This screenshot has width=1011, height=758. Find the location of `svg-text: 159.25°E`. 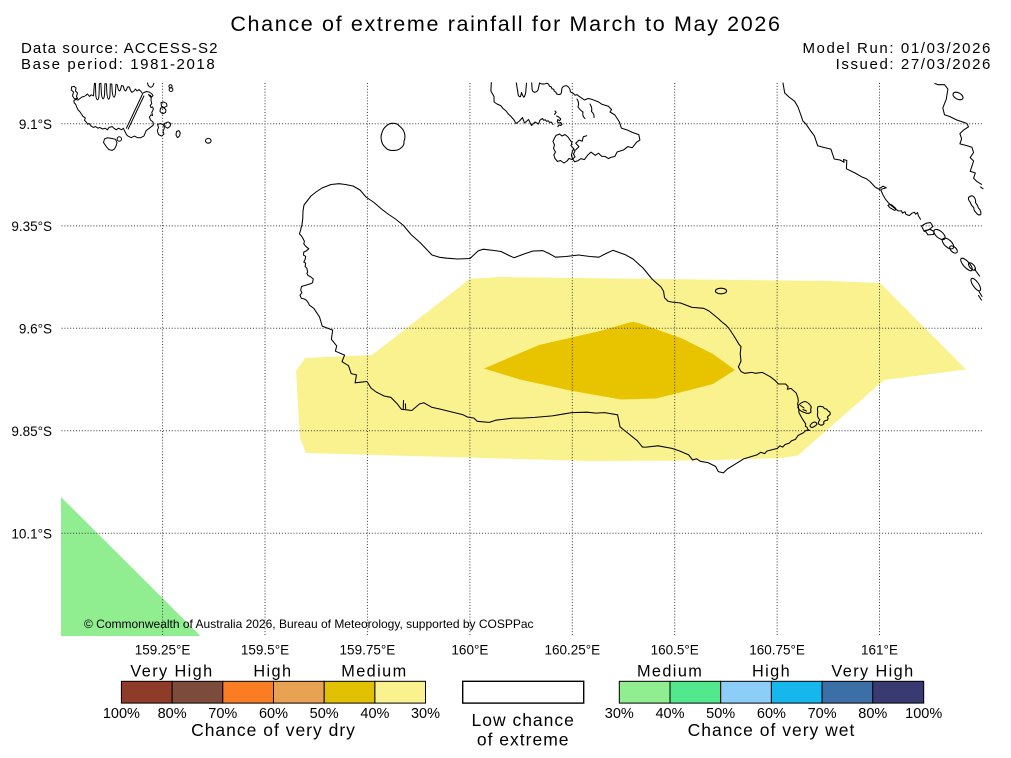

svg-text: 159.25°E is located at coordinates (163, 650).